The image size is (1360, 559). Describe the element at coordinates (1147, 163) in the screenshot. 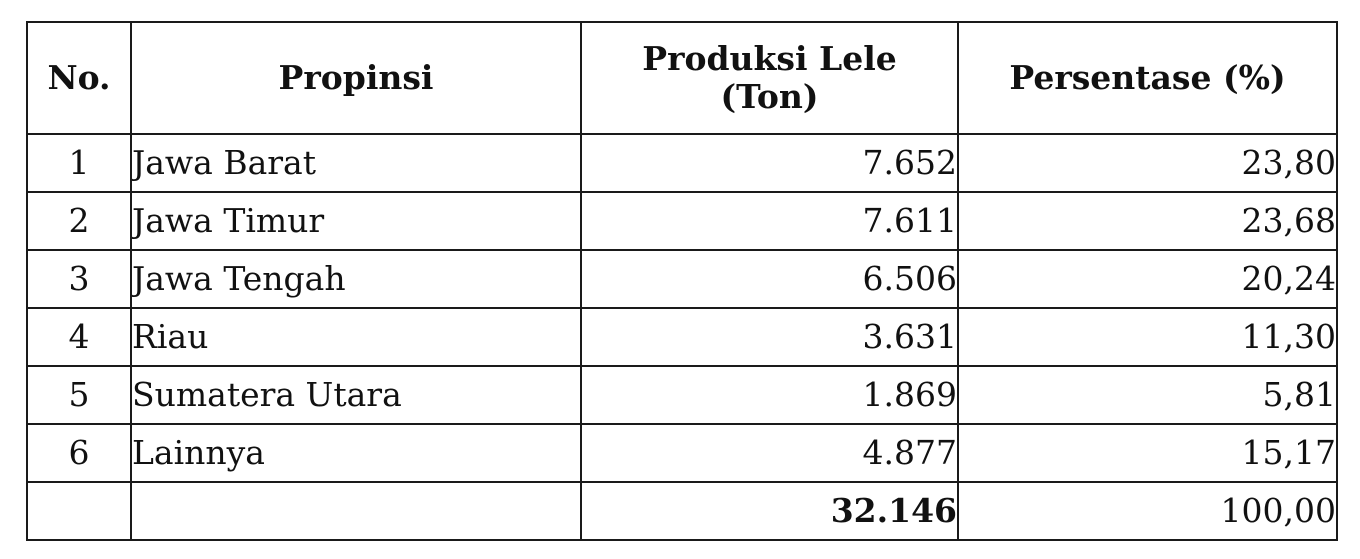

I see `row-percentage: 23,80` at that location.